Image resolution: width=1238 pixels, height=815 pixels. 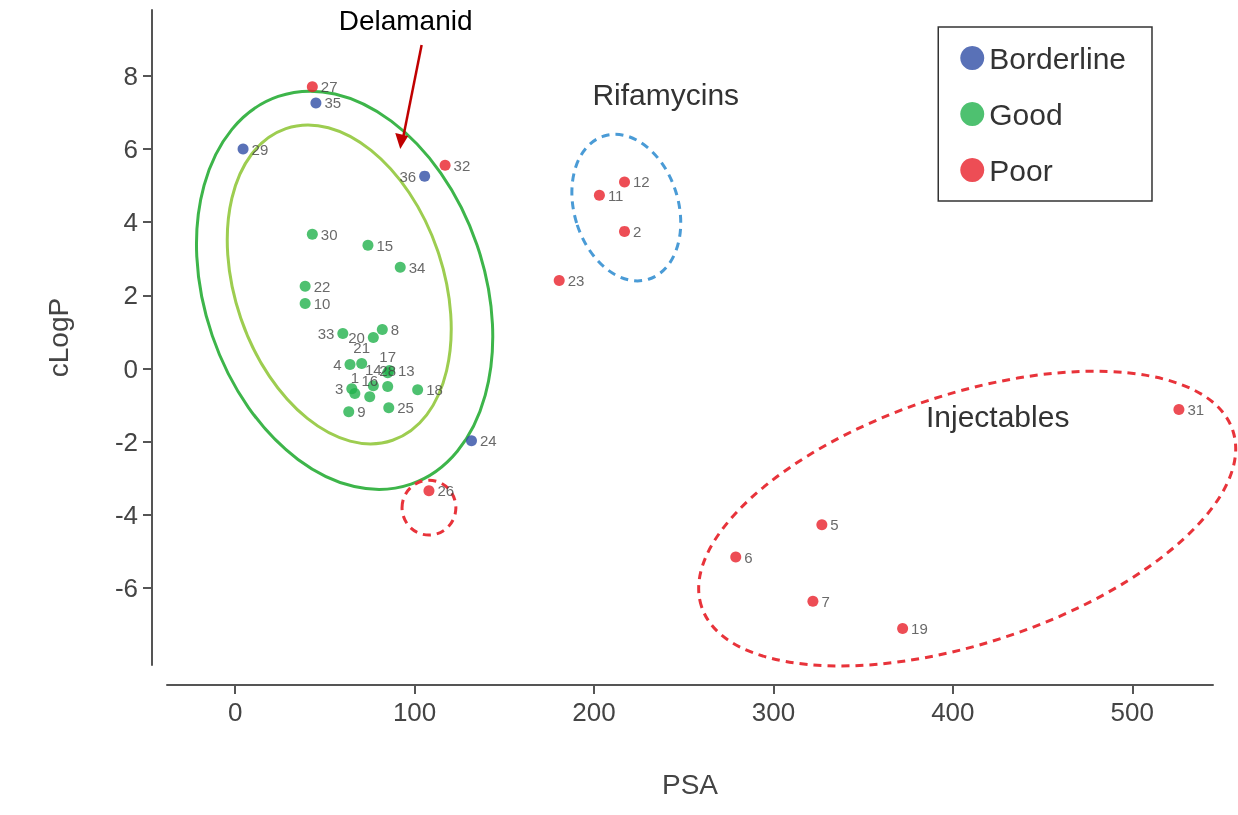 What do you see at coordinates (953, 712) in the screenshot?
I see `x-tick-label: 400` at bounding box center [953, 712].